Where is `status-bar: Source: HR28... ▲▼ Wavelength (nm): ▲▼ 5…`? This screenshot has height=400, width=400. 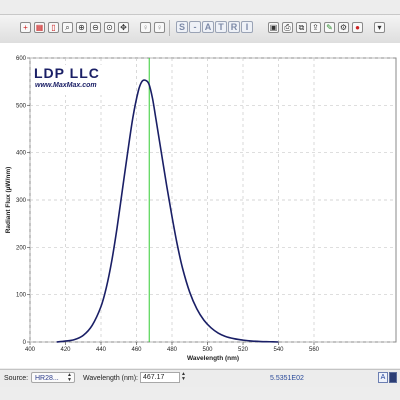 status-bar: Source: HR28... ▲▼ Wavelength (nm): ▲▼ 5… is located at coordinates (200, 378).